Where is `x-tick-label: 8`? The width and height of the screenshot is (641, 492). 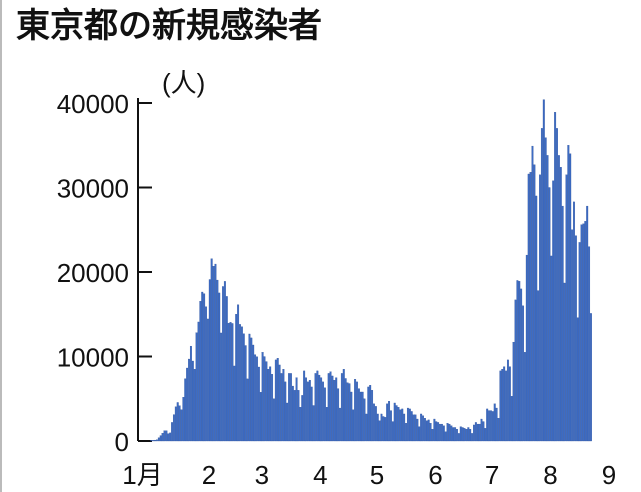
x-tick-label: 8 is located at coordinates (550, 475).